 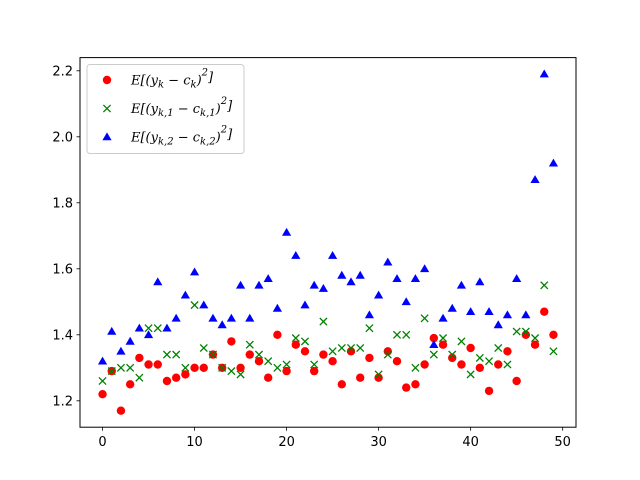 I want to click on y-tick-label: 1.6, so click(x=62, y=269).